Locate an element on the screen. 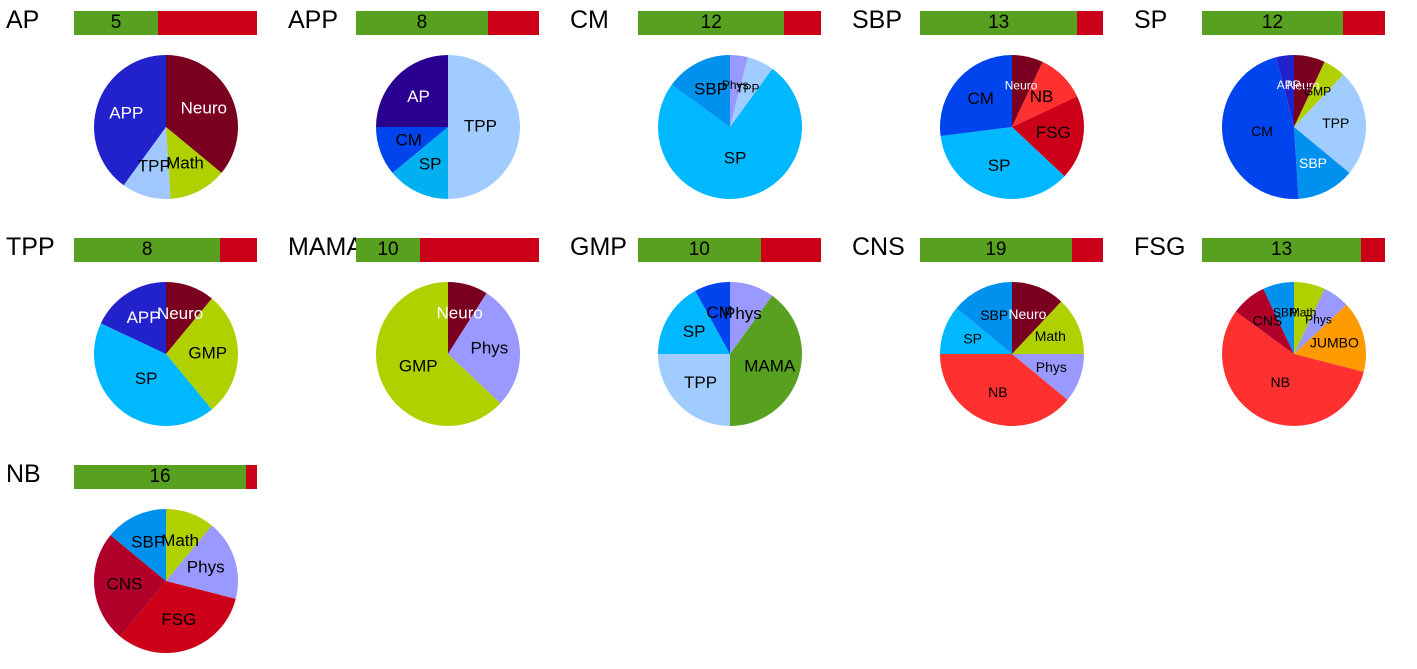 The image size is (1417, 669). chart-title: TPP is located at coordinates (30, 247).